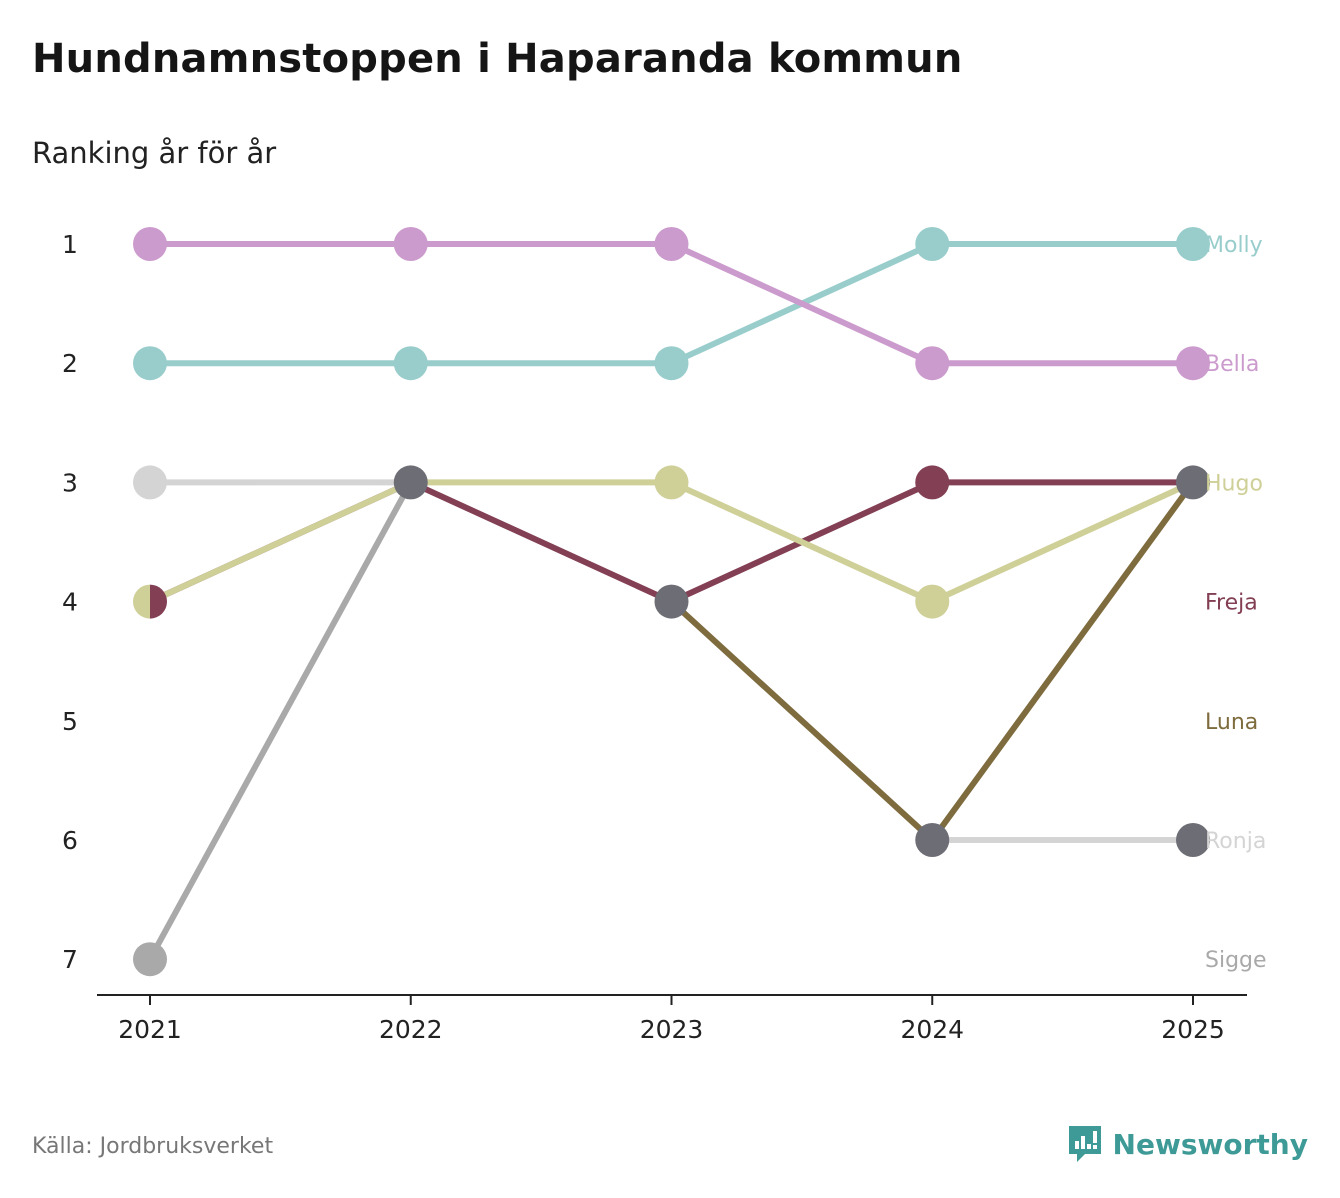  Describe the element at coordinates (280, 542) in the screenshot. I see `line-segment-hugo-2021` at that location.